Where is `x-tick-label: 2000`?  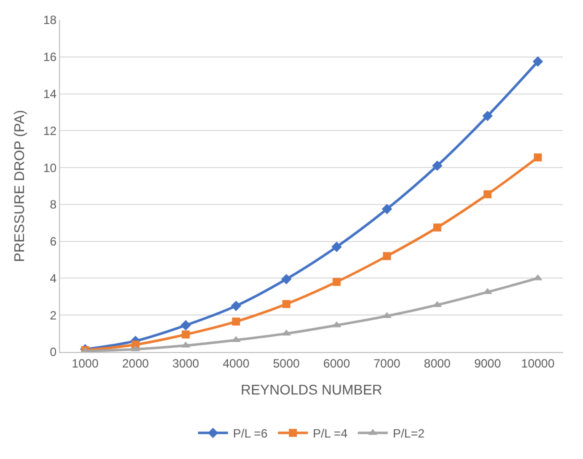 x-tick-label: 2000 is located at coordinates (136, 363).